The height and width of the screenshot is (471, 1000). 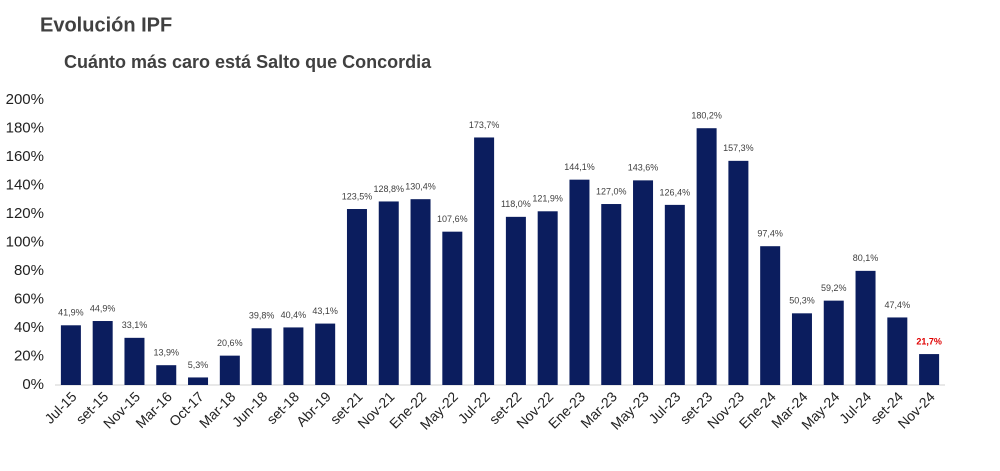 What do you see at coordinates (738, 148) in the screenshot?
I see `value-label: 157,3%` at bounding box center [738, 148].